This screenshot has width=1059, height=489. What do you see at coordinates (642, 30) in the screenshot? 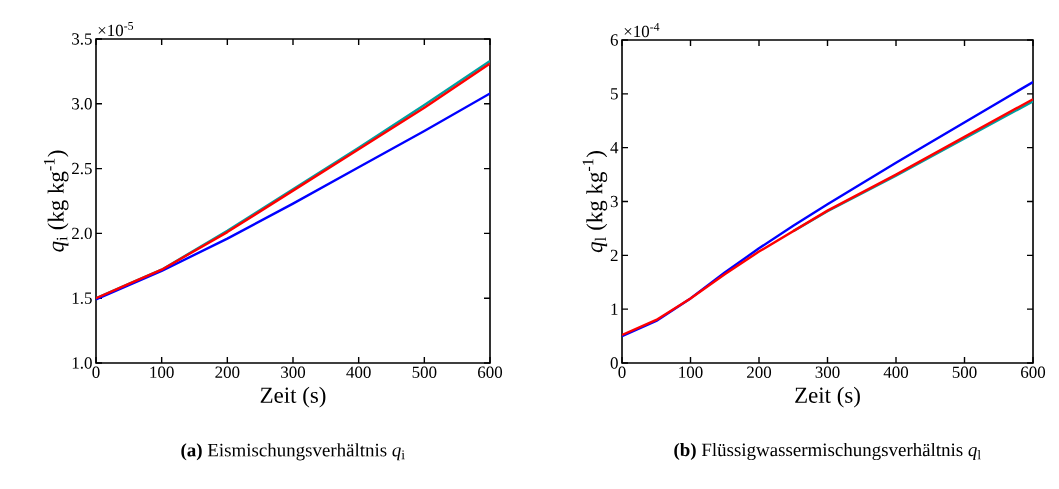
I see `text: ×10$^{-4}$` at bounding box center [642, 30].